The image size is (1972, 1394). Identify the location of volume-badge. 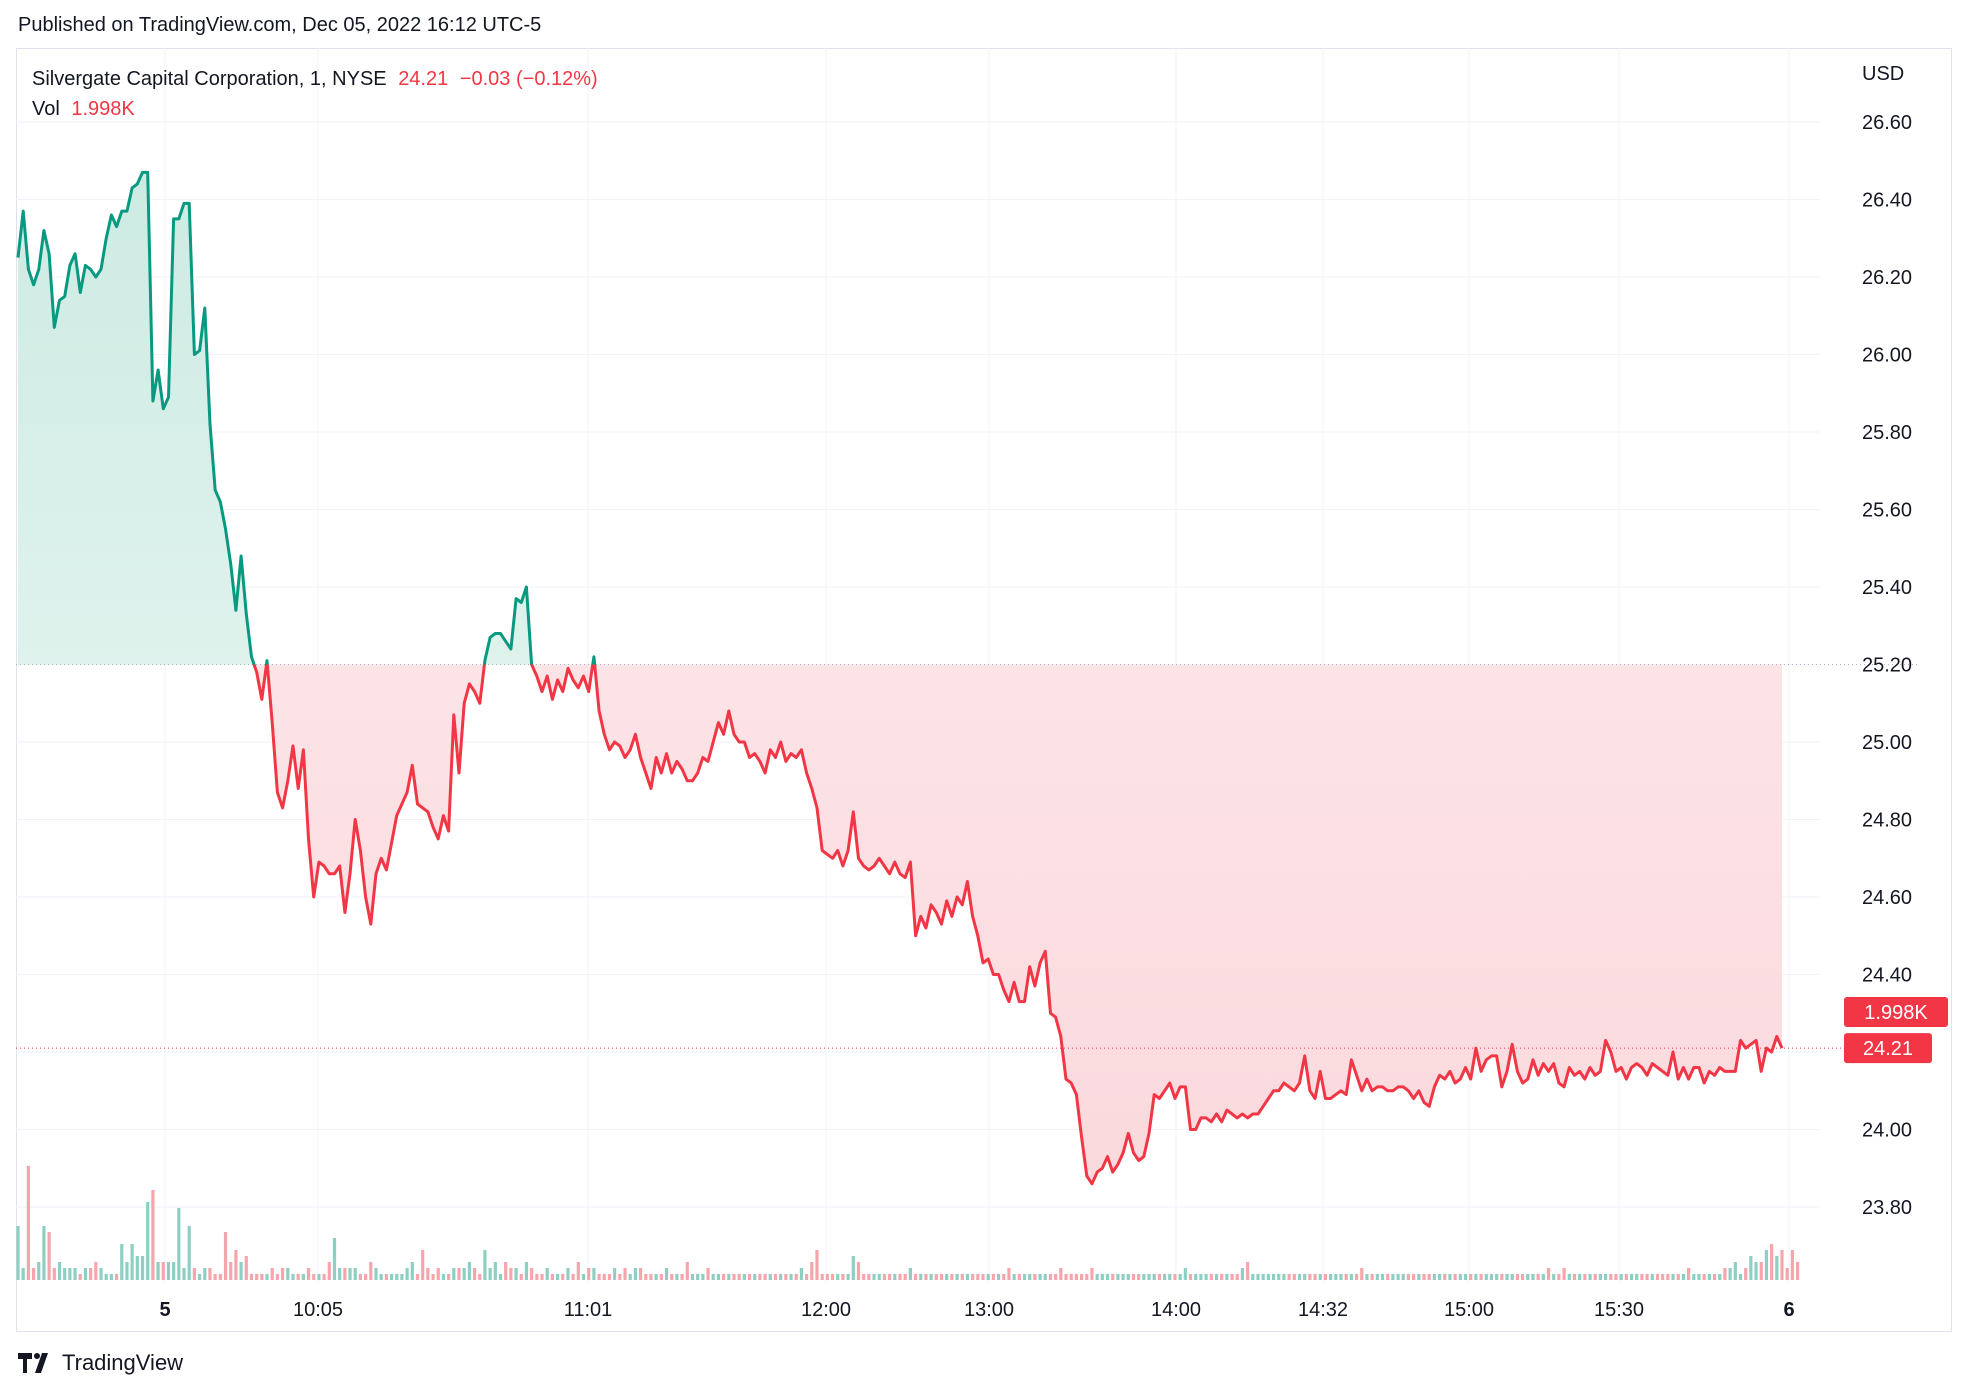
(1896, 1012).